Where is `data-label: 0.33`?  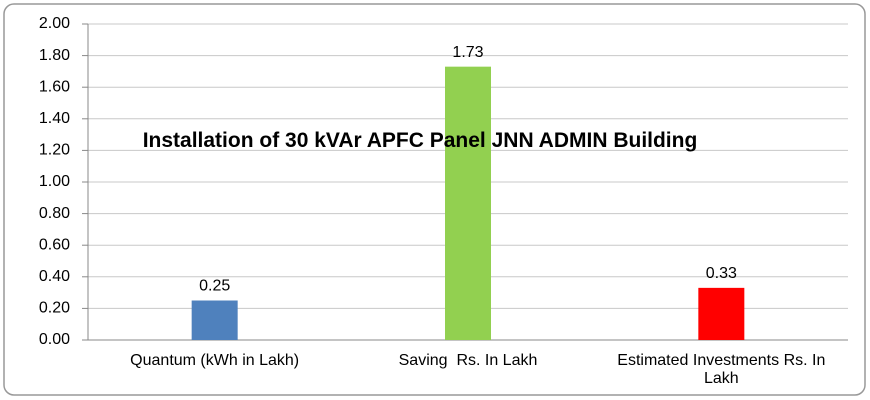
data-label: 0.33 is located at coordinates (721, 273).